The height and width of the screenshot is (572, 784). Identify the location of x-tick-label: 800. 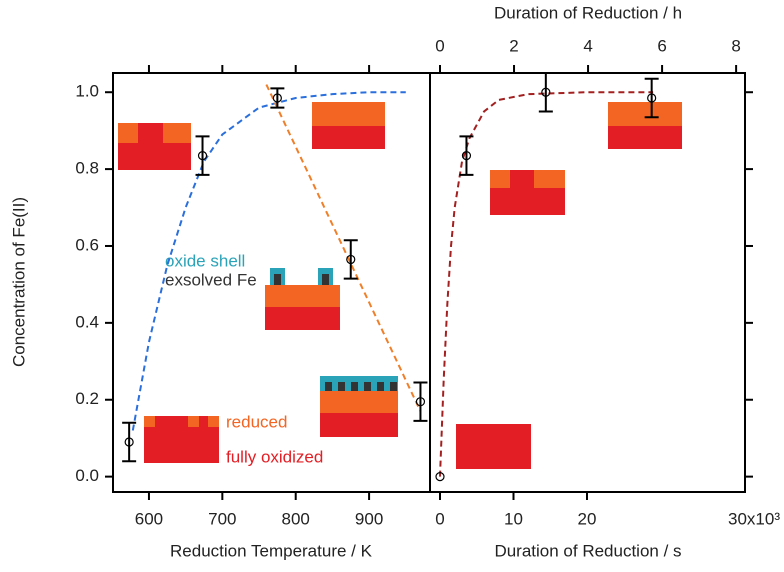
(296, 518).